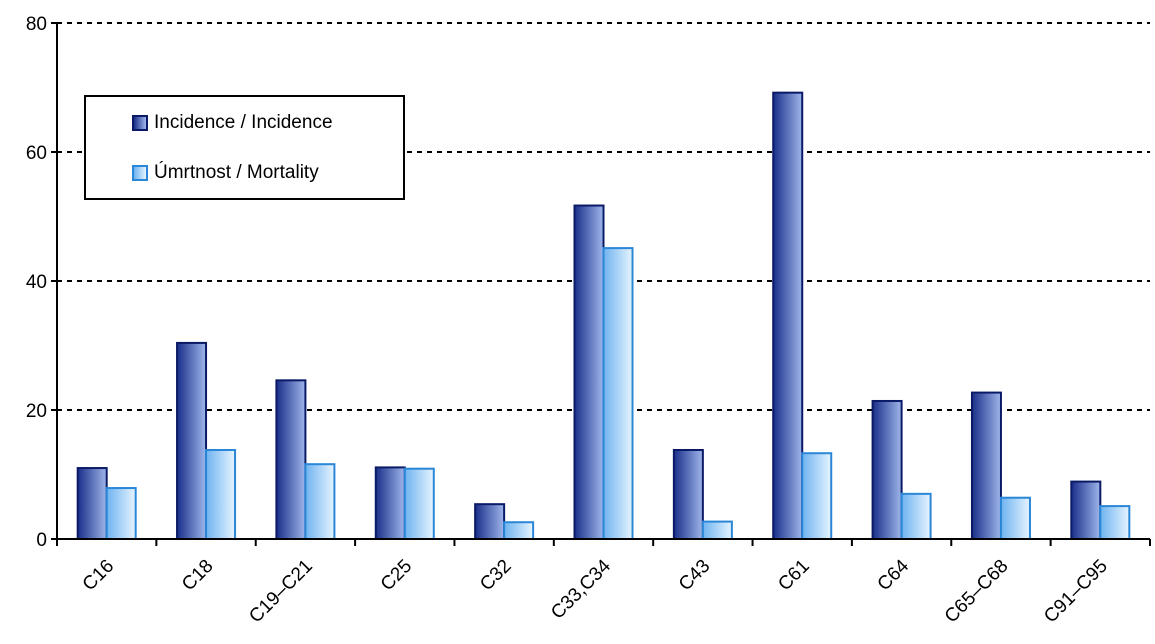 Image resolution: width=1155 pixels, height=644 pixels. What do you see at coordinates (694, 575) in the screenshot?
I see `x-tick-label: C43` at bounding box center [694, 575].